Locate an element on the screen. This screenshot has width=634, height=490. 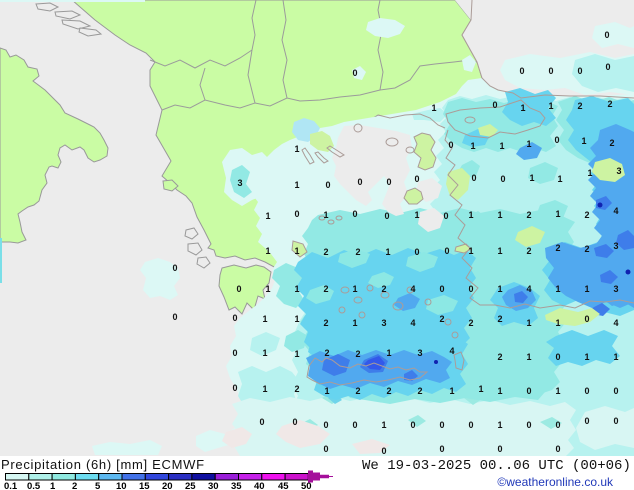
svg-text: 15 is located at coordinates (144, 485).